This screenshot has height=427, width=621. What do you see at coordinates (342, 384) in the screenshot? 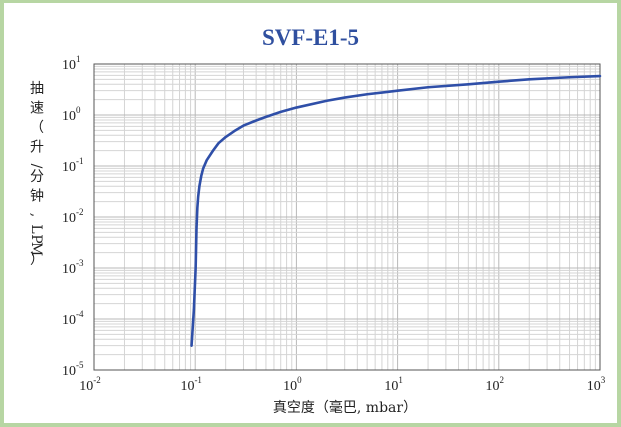
I see `x-tick-labels: 10⁻² 10⁻¹ 10⁰ 10¹ 10² 10³` at bounding box center [342, 384].